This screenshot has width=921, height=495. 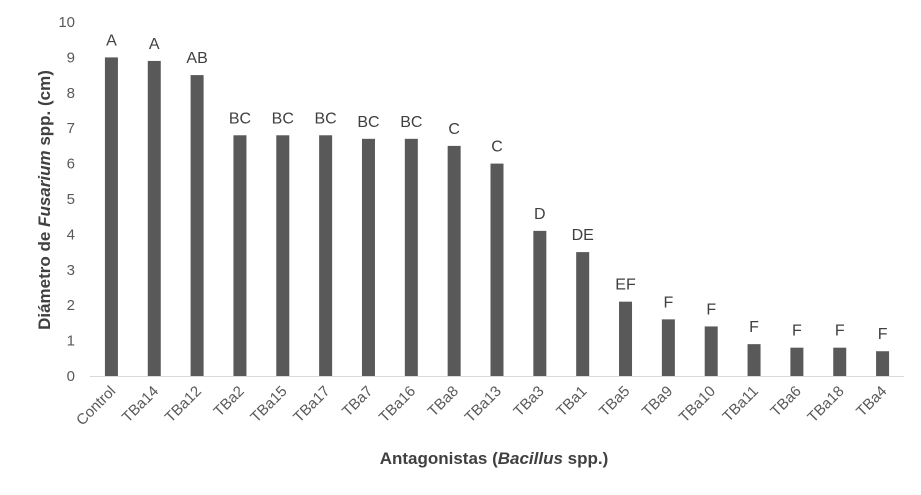 What do you see at coordinates (443, 401) in the screenshot?
I see `x-tick-label: TBa8` at bounding box center [443, 401].